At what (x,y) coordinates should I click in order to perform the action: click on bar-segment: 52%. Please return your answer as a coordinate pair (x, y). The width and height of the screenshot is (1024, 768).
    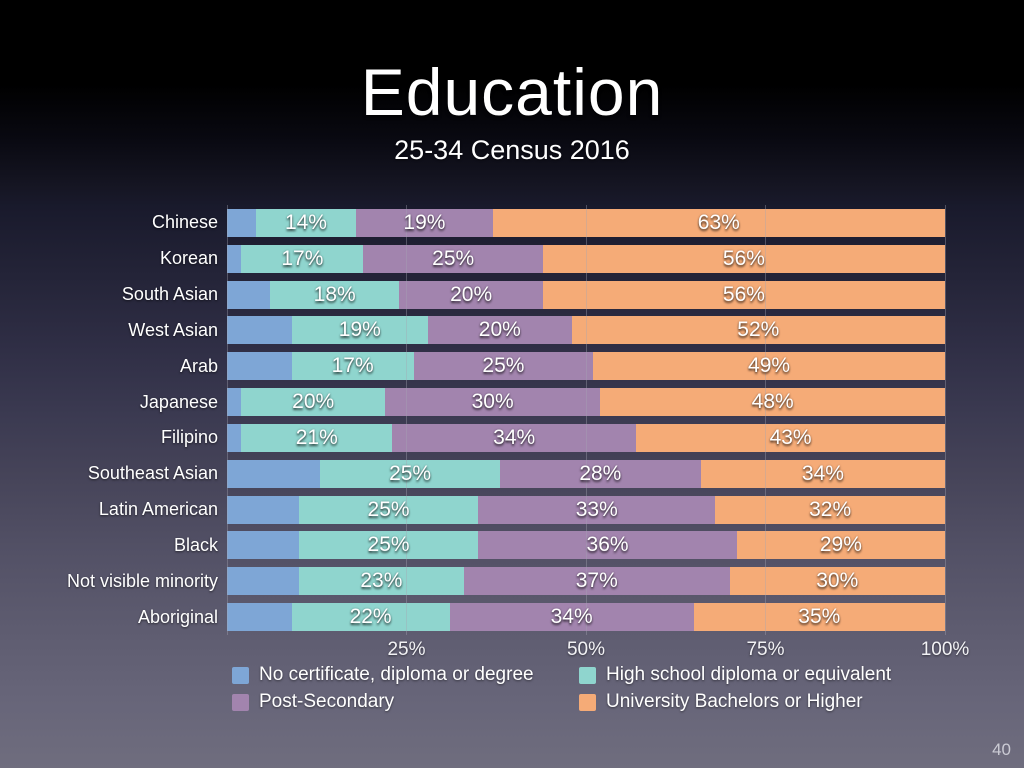
    Looking at the image, I should click on (758, 330).